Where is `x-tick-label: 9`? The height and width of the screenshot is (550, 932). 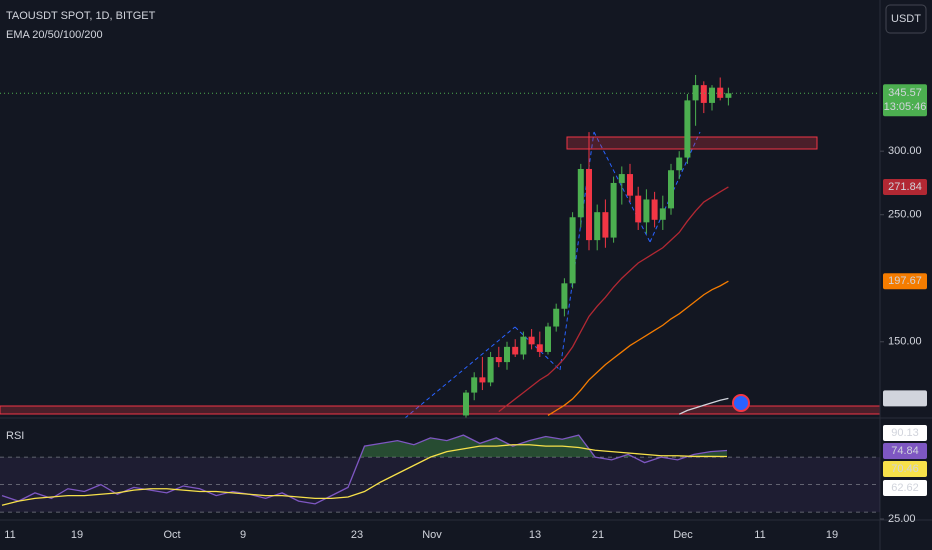
x-tick-label: 9 is located at coordinates (243, 535).